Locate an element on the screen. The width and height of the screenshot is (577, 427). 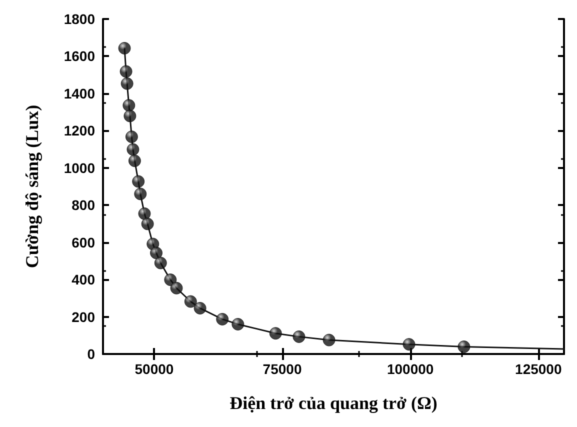
y-tick-label: 0 is located at coordinates (91, 354).